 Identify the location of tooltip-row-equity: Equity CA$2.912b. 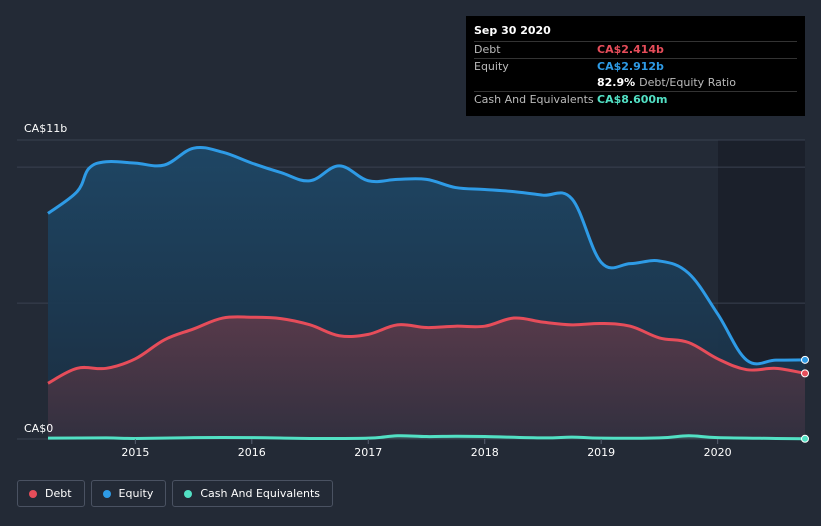
(635, 66).